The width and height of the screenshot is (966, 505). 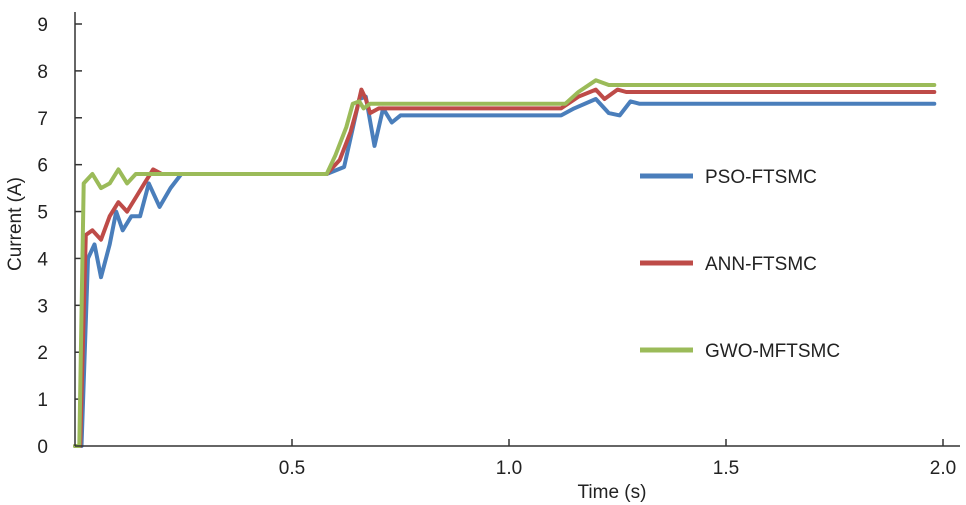 I want to click on y-tick-label: 5, so click(x=42, y=213).